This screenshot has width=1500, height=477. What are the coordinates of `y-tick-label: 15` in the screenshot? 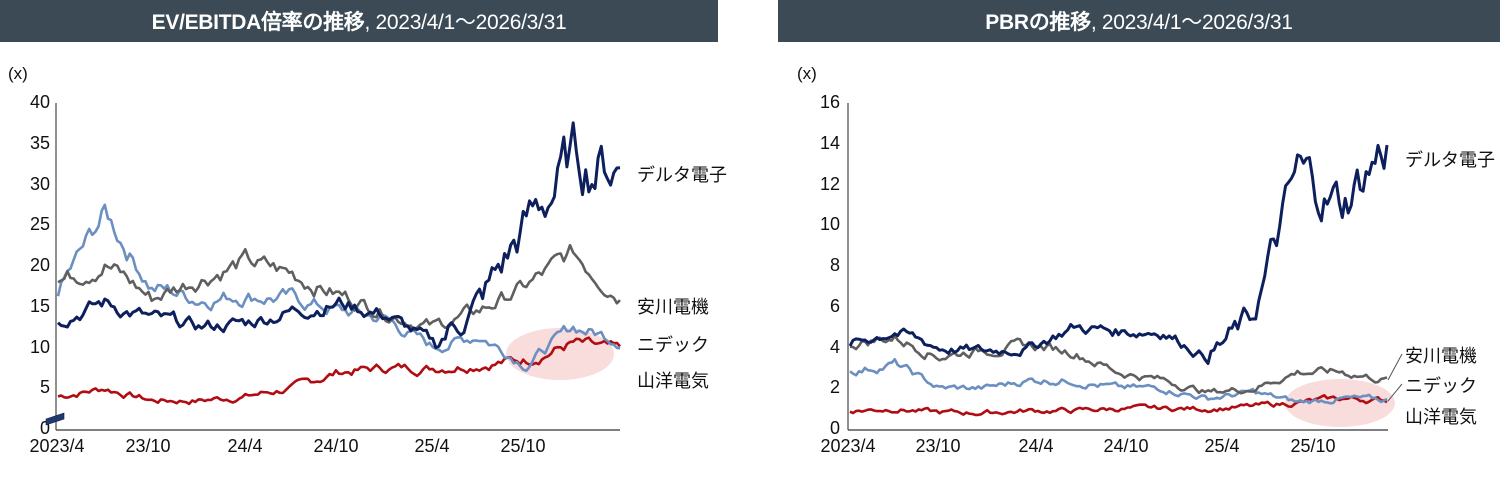 It's located at (39, 305).